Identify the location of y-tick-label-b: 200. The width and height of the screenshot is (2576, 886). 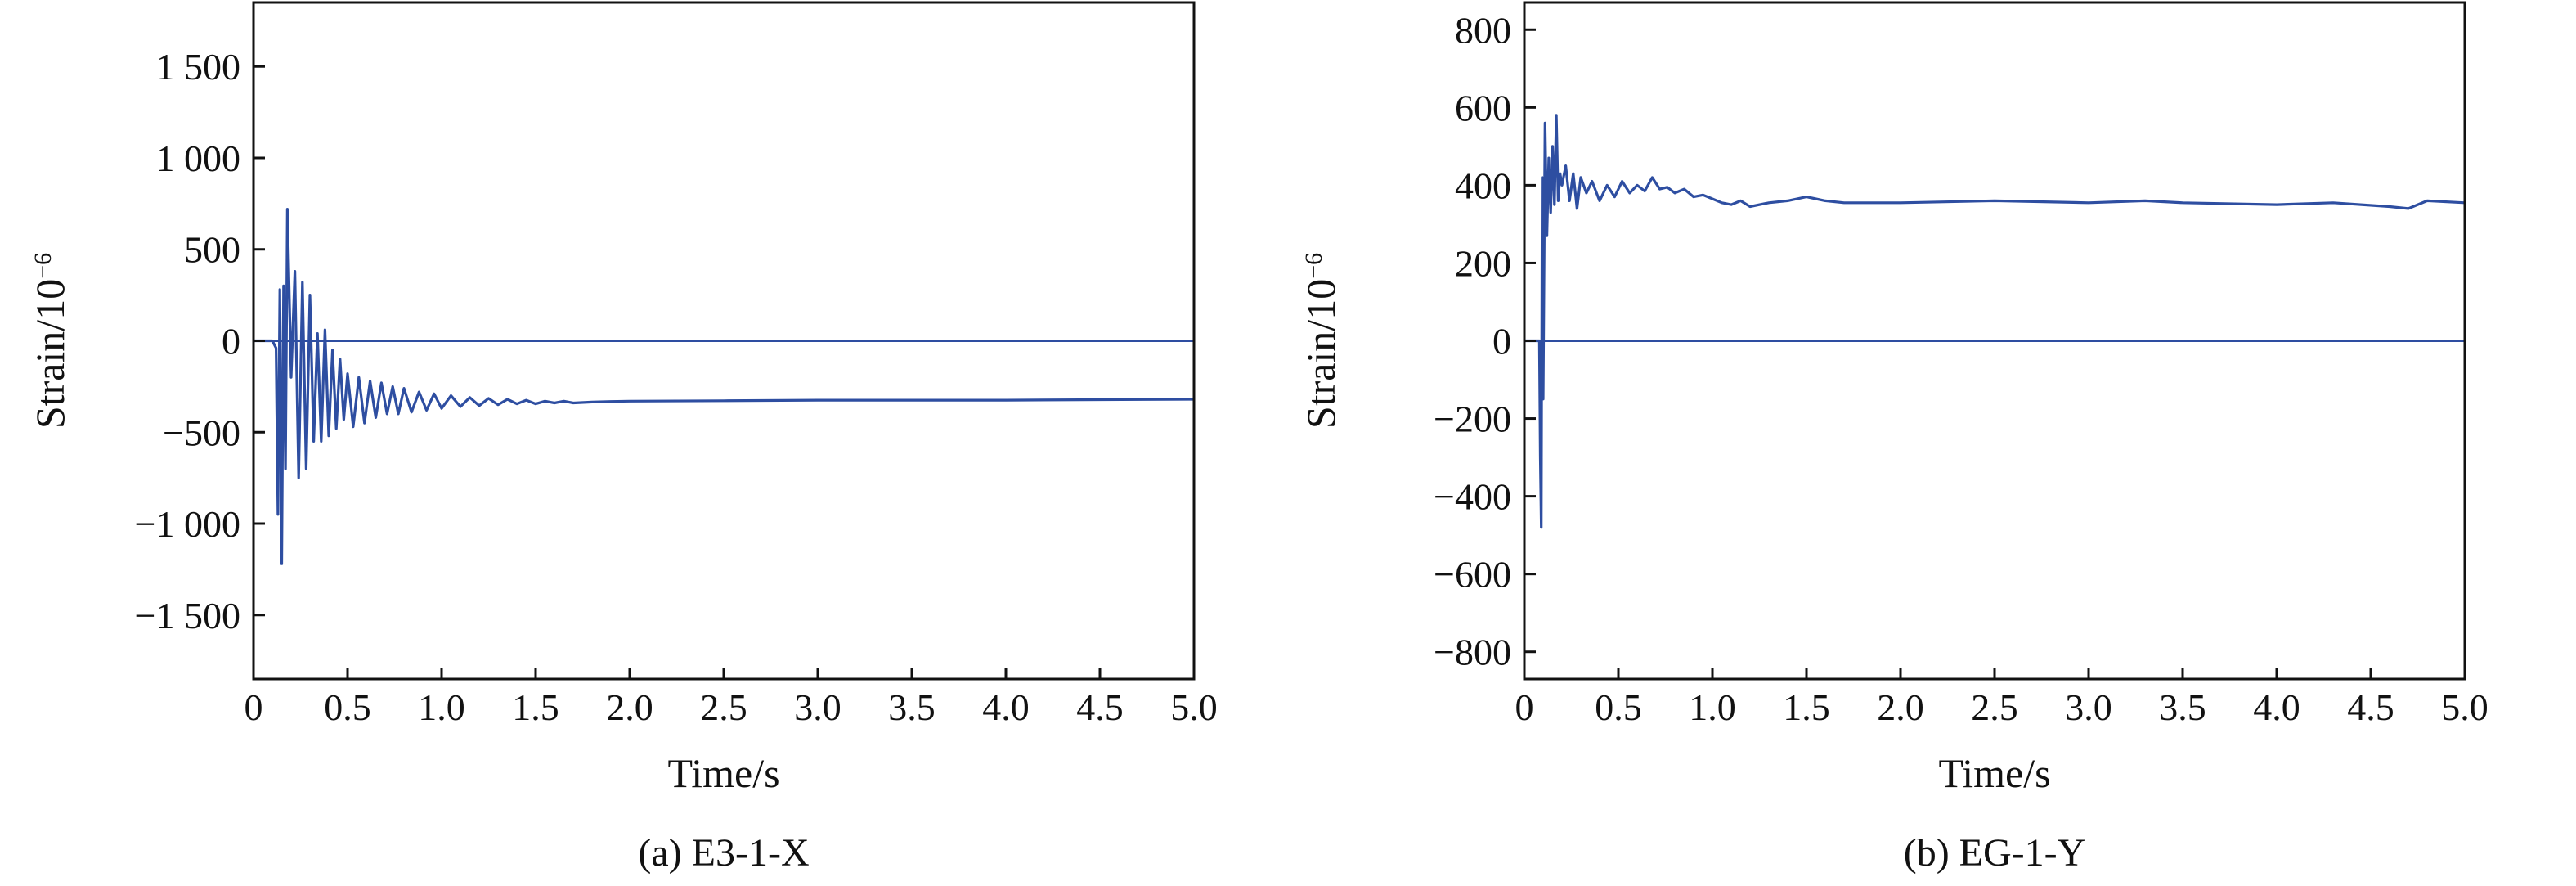
(1483, 263).